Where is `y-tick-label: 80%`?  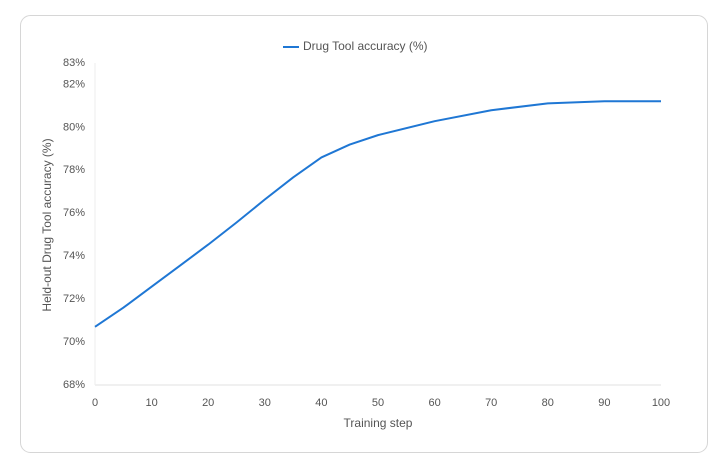 y-tick-label: 80% is located at coordinates (74, 127).